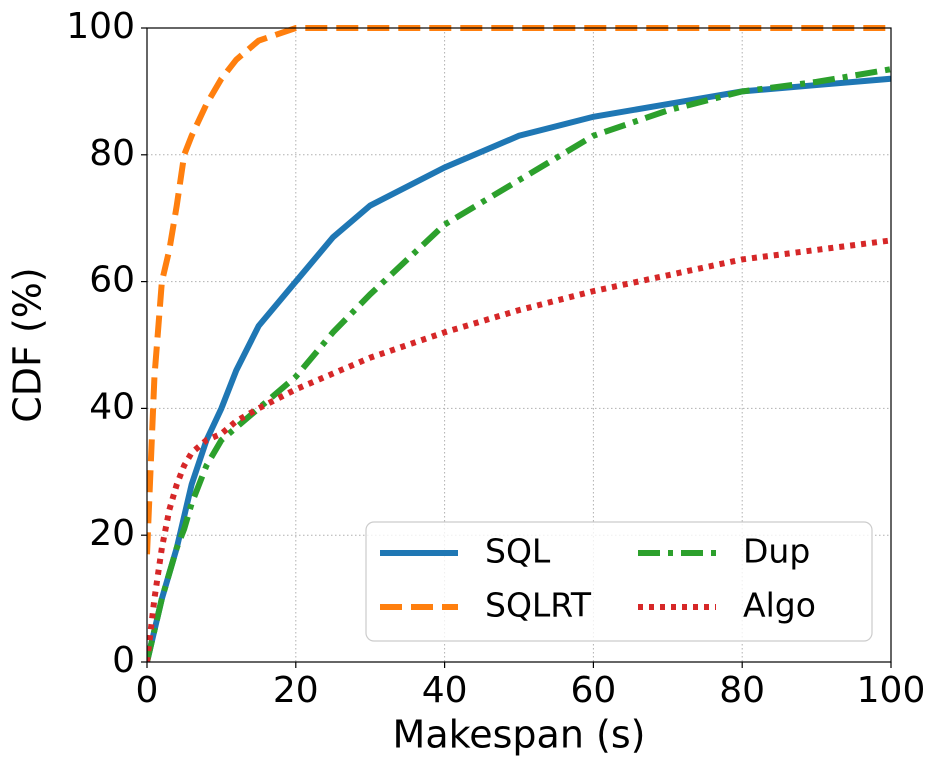 The width and height of the screenshot is (941, 772). I want to click on y-tick-label: 60, so click(112, 280).